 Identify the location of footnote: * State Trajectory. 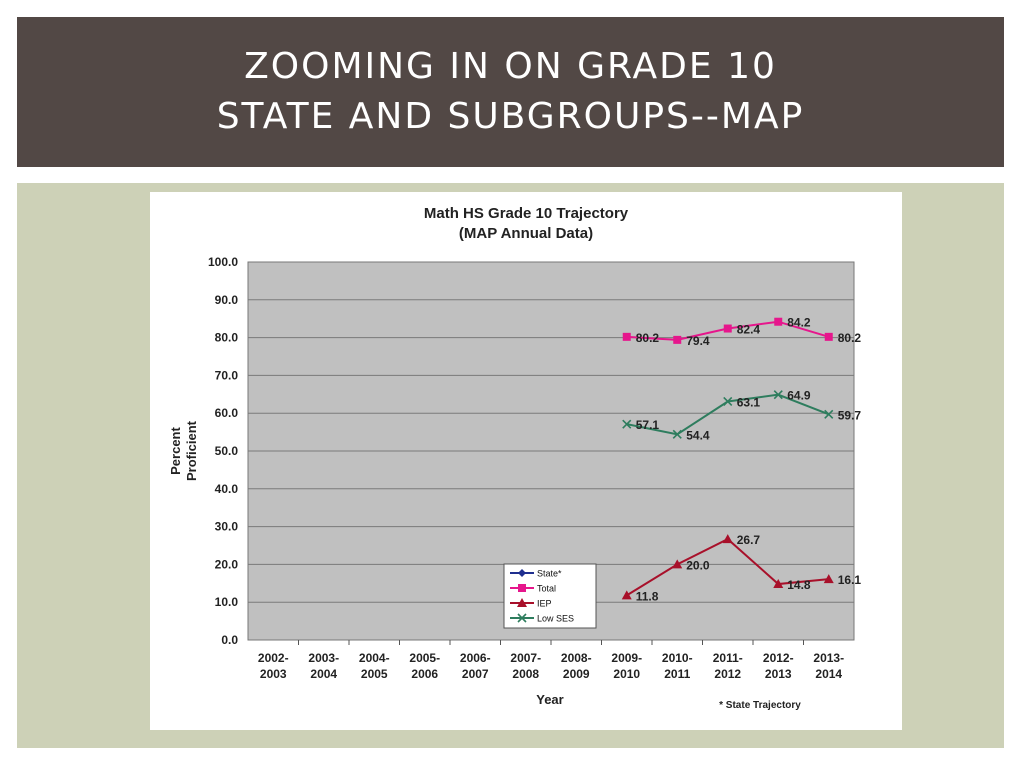
(760, 705).